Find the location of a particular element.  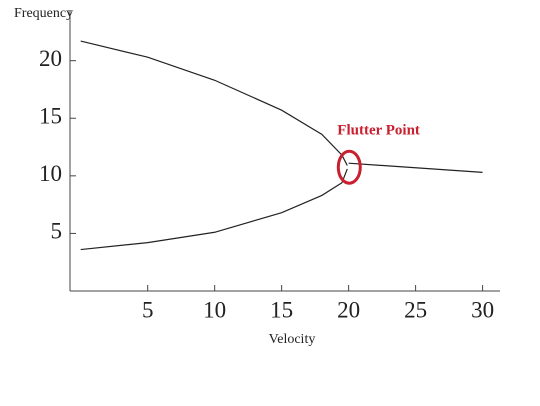

y-tick-label: 15 is located at coordinates (50, 116).